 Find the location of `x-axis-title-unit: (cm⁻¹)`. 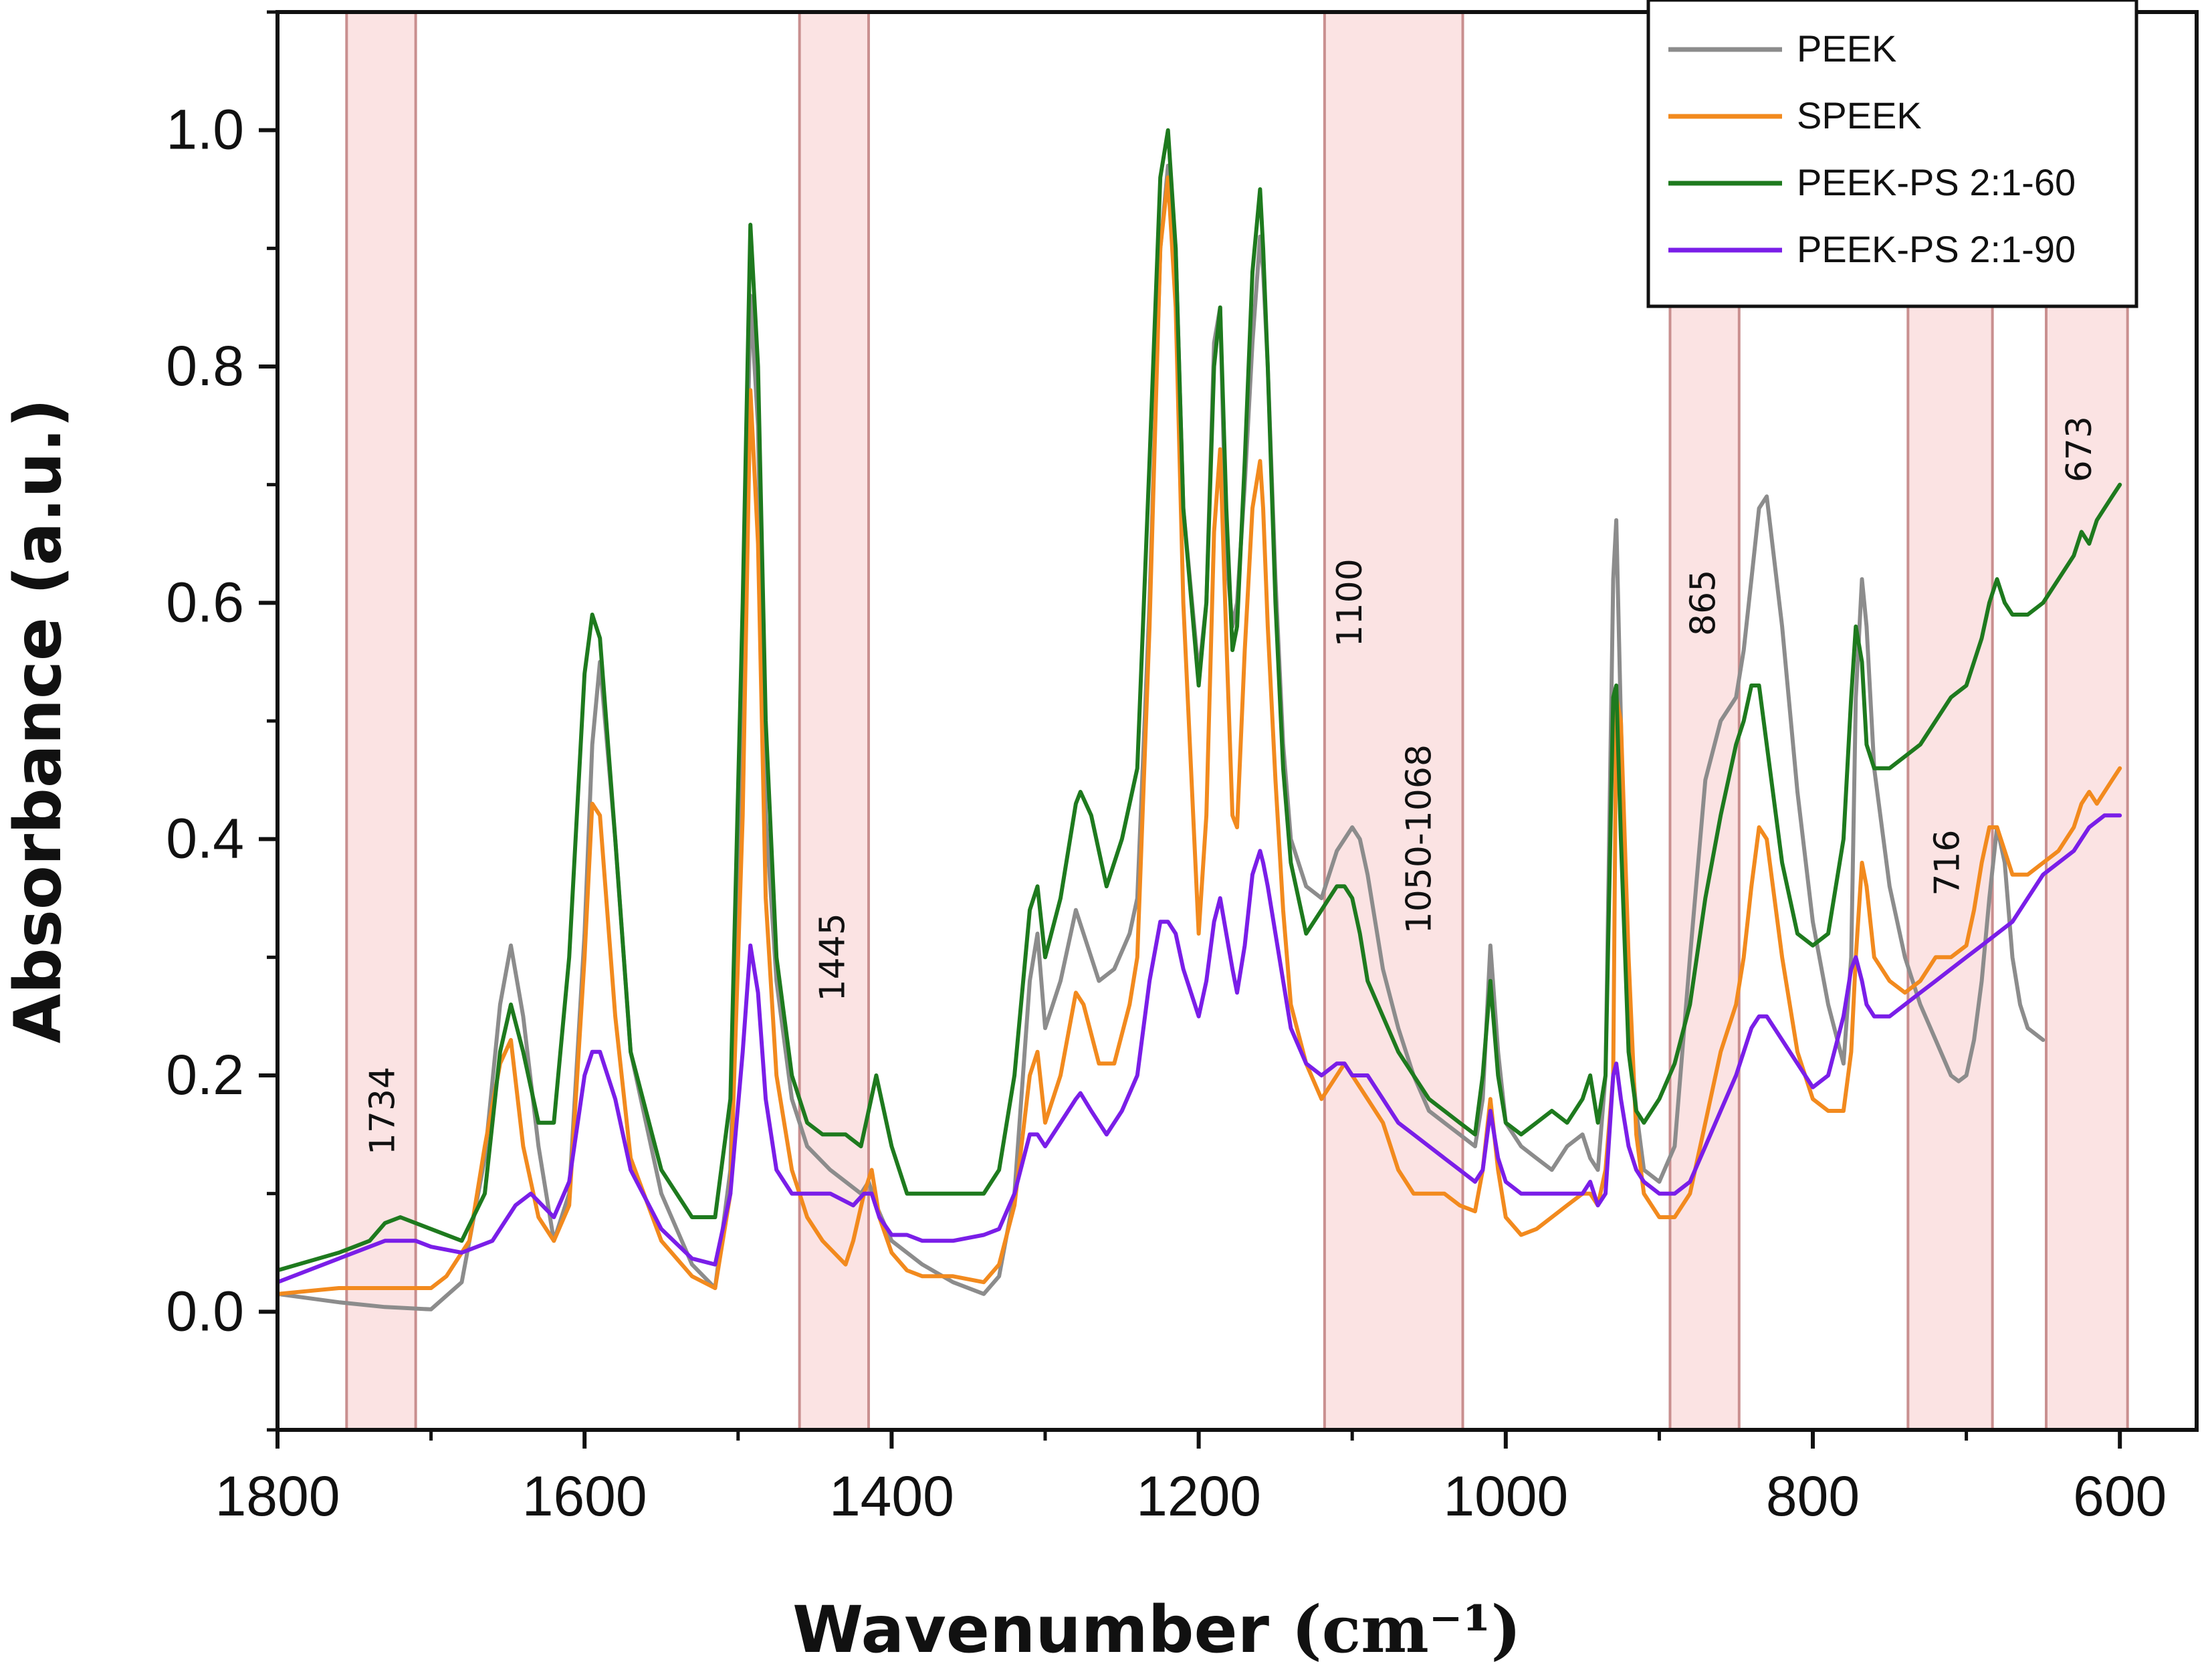

x-axis-title-unit: (cm⁻¹) is located at coordinates (1406, 1629).